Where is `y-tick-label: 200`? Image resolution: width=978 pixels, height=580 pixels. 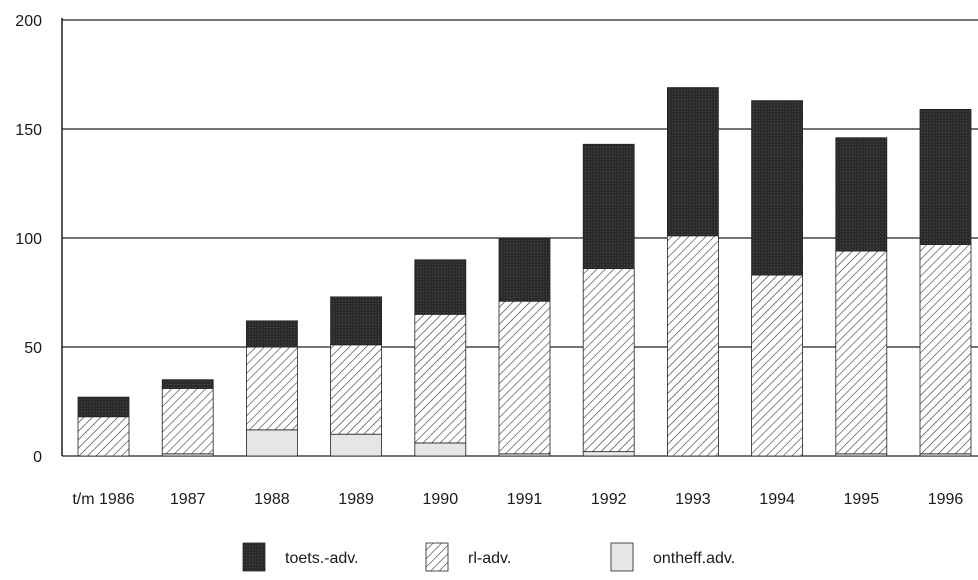
y-tick-label: 200 is located at coordinates (28, 21).